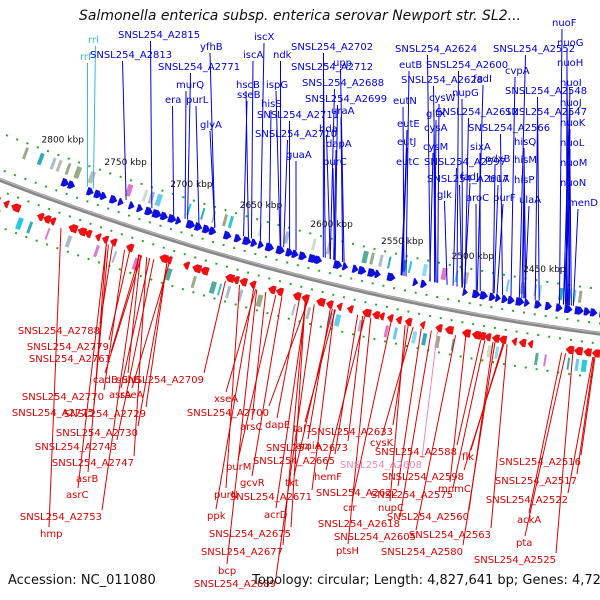  What do you see at coordinates (583, 203) in the screenshot?
I see `gene-label: menD` at bounding box center [583, 203].